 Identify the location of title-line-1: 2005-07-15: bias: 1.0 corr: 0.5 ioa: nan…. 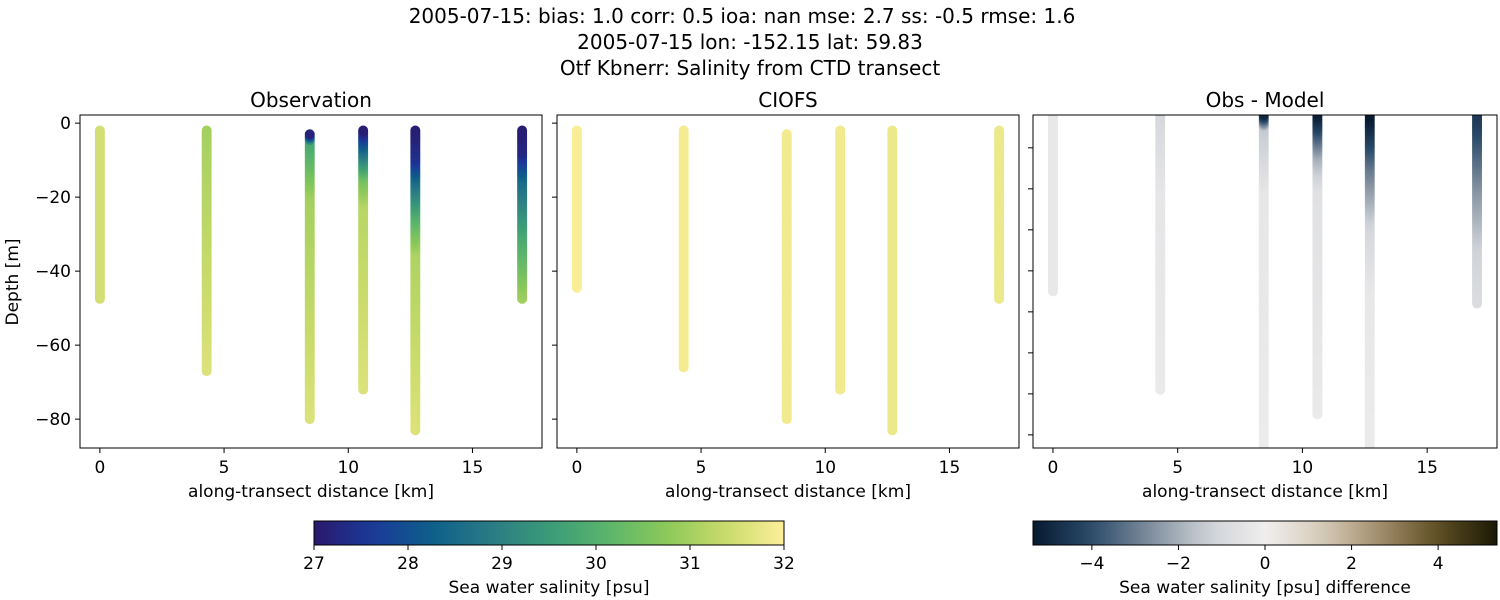
(742, 16).